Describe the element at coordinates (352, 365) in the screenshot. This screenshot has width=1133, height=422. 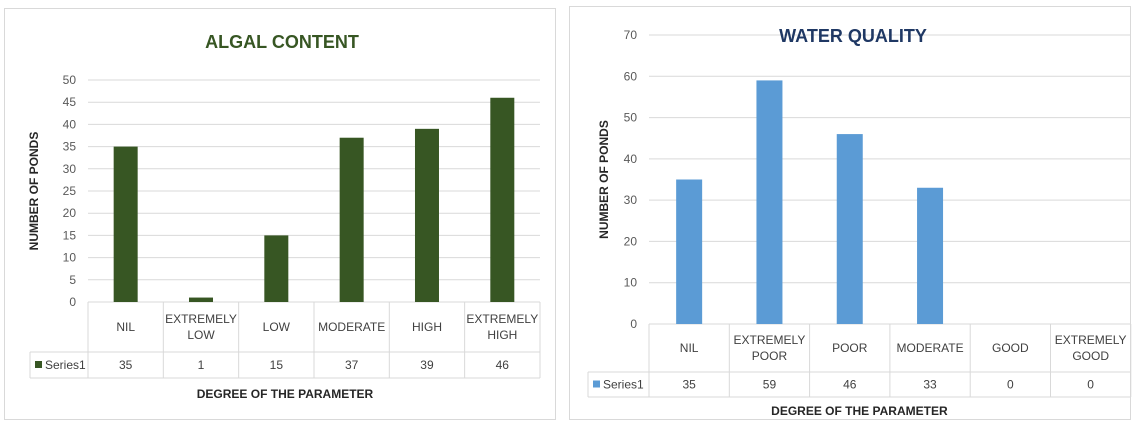
I see `data-label: 37` at that location.